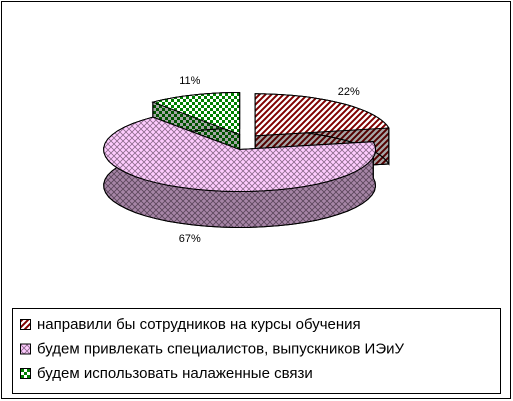 This screenshot has height=401, width=513. I want to click on legend-label: будем использовать налаженные связи, so click(175, 373).